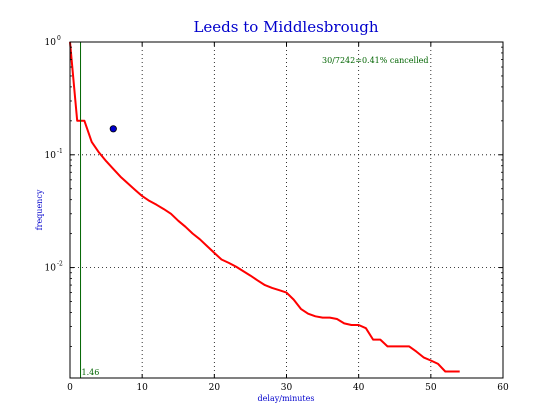 Image resolution: width=560 pixels, height=420 pixels. Describe the element at coordinates (60, 264) in the screenshot. I see `y-tick-exponent: -2` at that location.